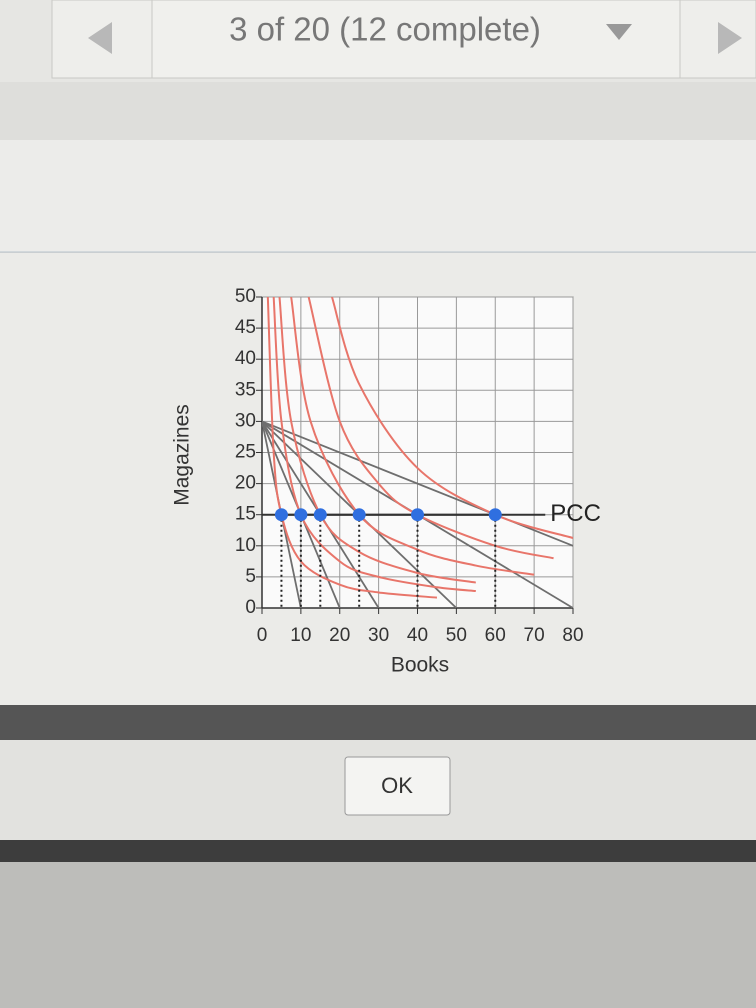 The image size is (756, 1008). What do you see at coordinates (245, 358) in the screenshot?
I see `y-tick-label: 40` at bounding box center [245, 358].